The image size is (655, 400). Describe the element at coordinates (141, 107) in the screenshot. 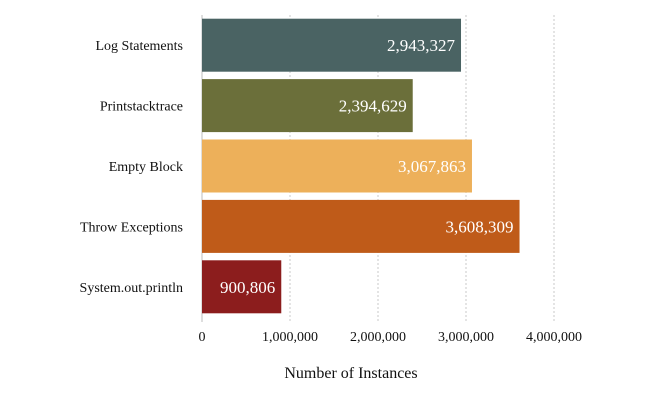

I see `category-label: Printstacktrace` at that location.